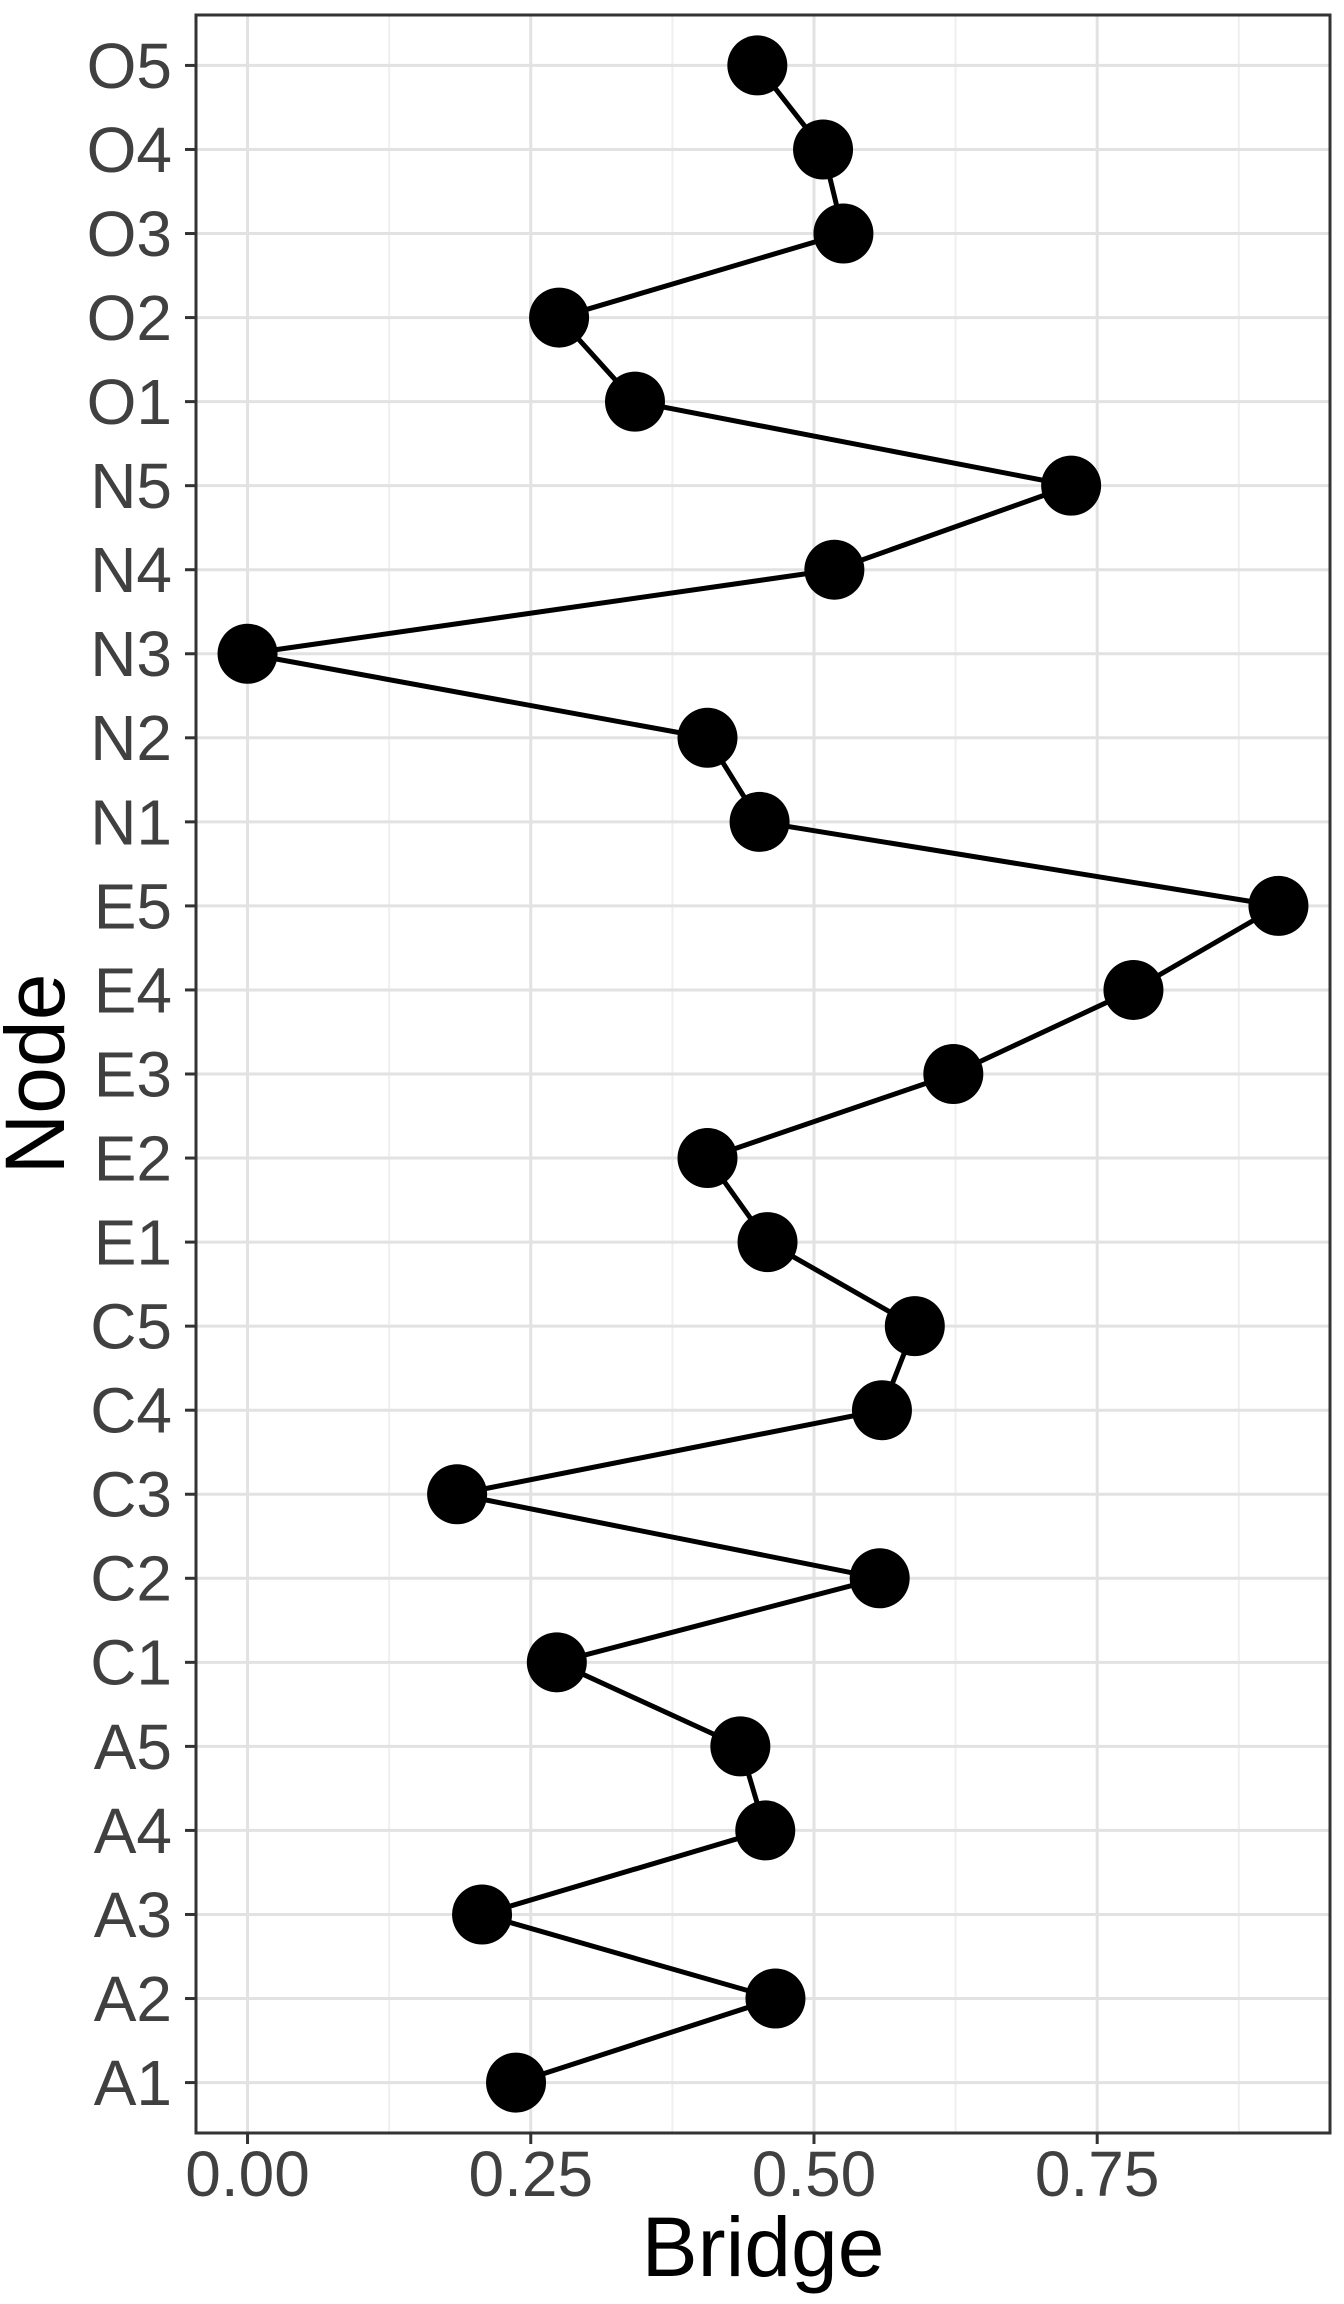  Describe the element at coordinates (131, 1495) in the screenshot. I see `y-tick-label: C3` at that location.